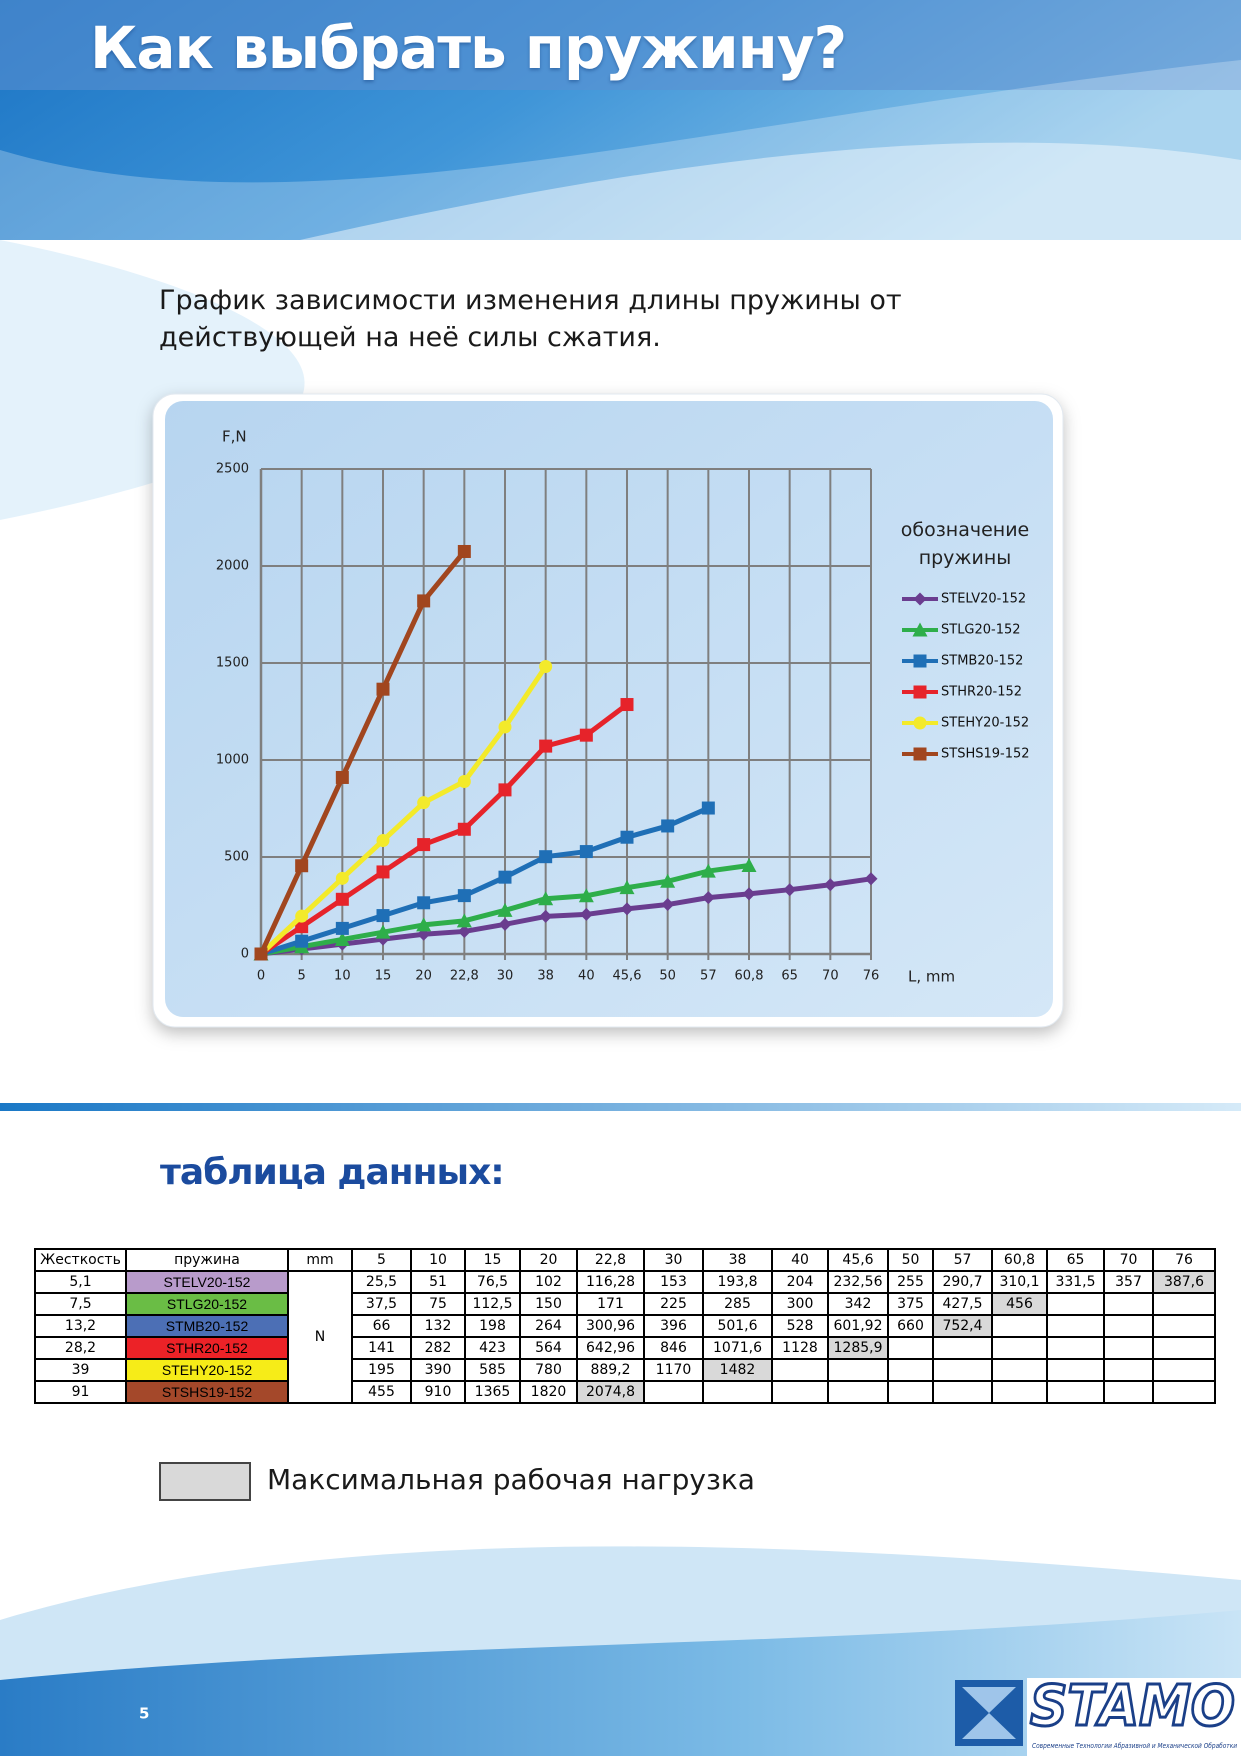 The height and width of the screenshot is (1756, 1241). Describe the element at coordinates (586, 976) in the screenshot. I see `x-tick-label: 40` at that location.